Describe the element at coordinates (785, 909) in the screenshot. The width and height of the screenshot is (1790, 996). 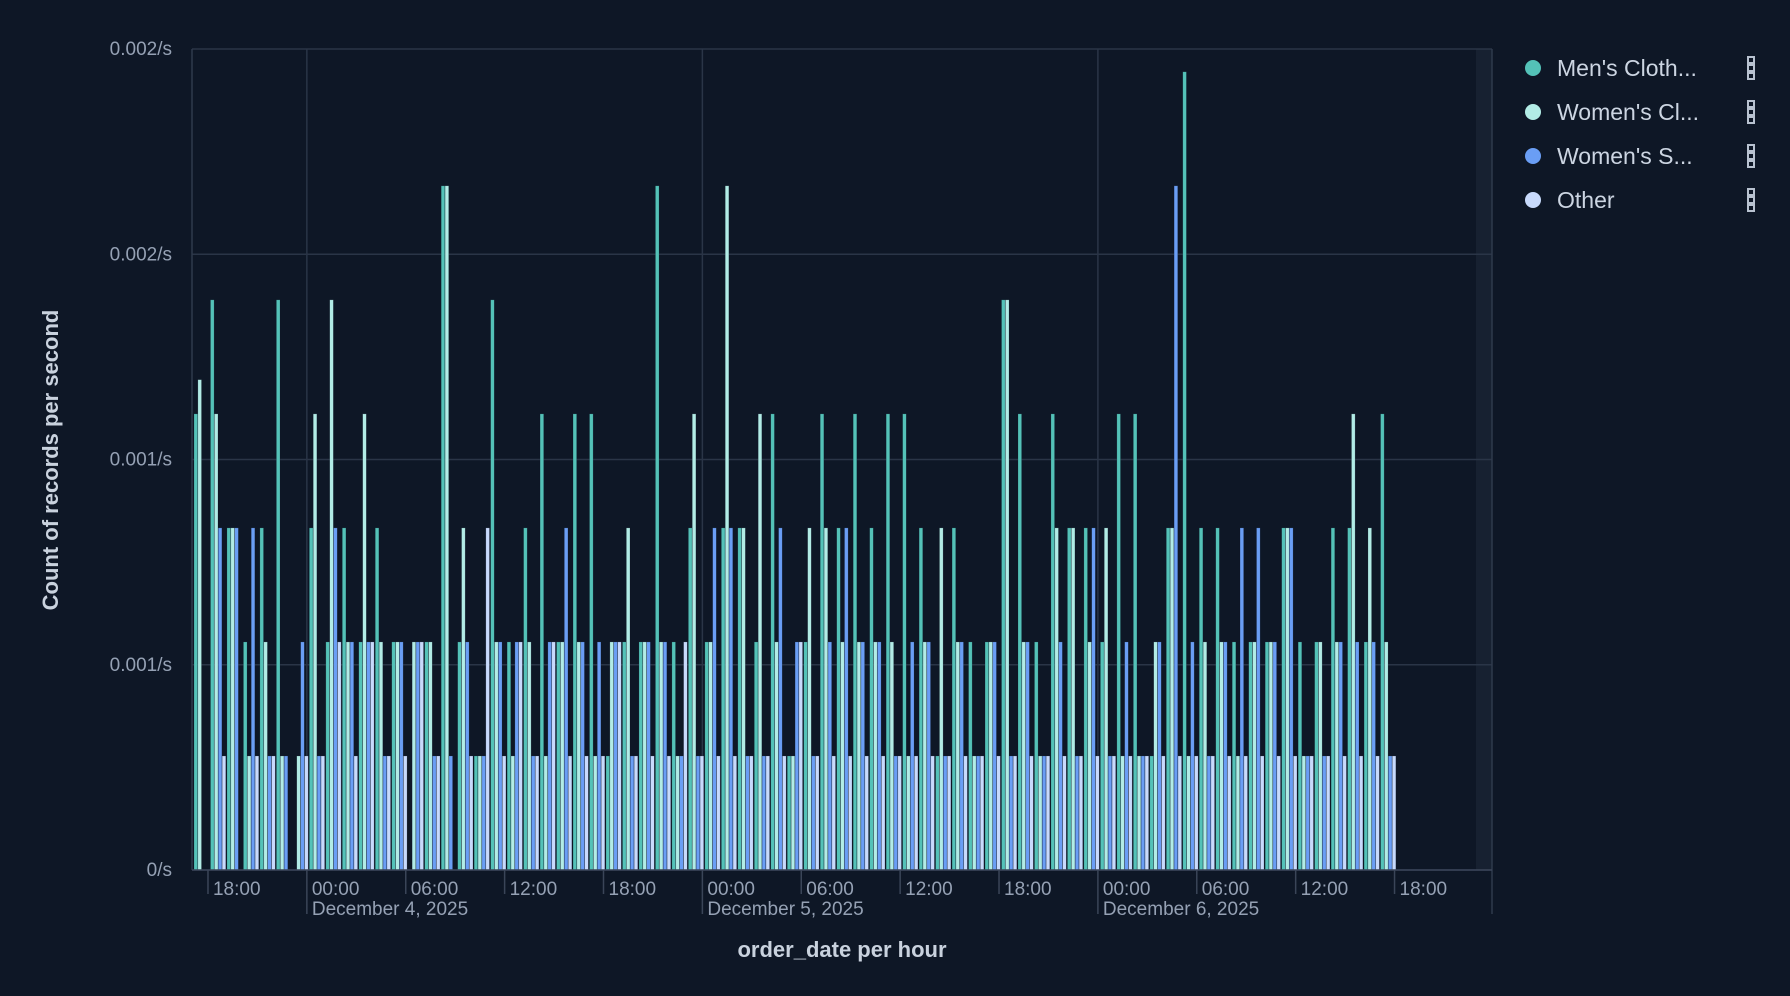
I see `x-date-label: December 5, 2025` at that location.